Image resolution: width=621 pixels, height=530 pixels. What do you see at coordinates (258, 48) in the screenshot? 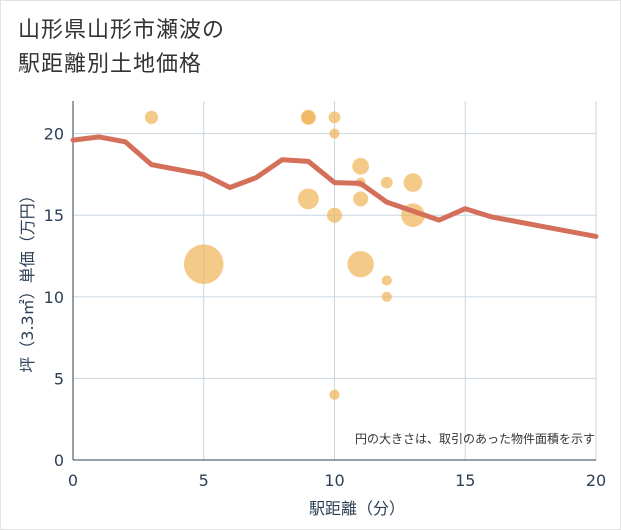
I see `chart-title: 山形県山形市瀬波の 駅距離別土地価格` at bounding box center [258, 48].